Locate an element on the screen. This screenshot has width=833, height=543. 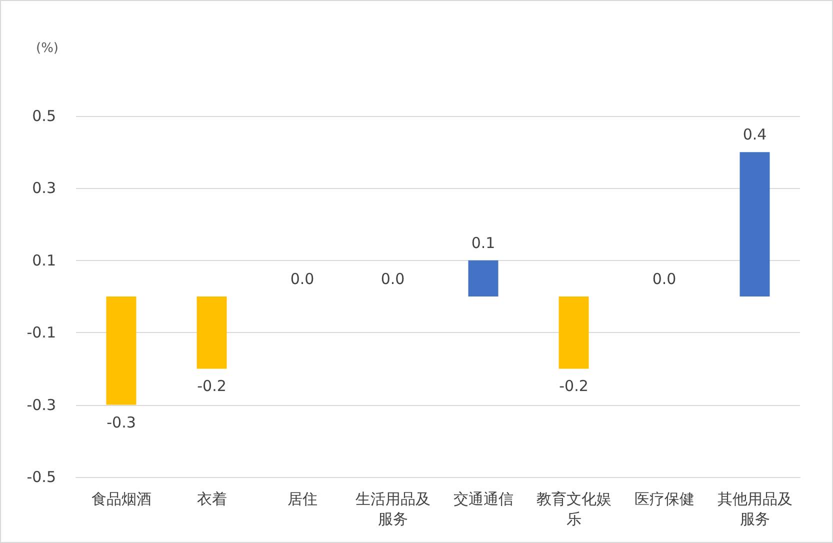
x-tick-label: 生活用品及服务 is located at coordinates (392, 509).